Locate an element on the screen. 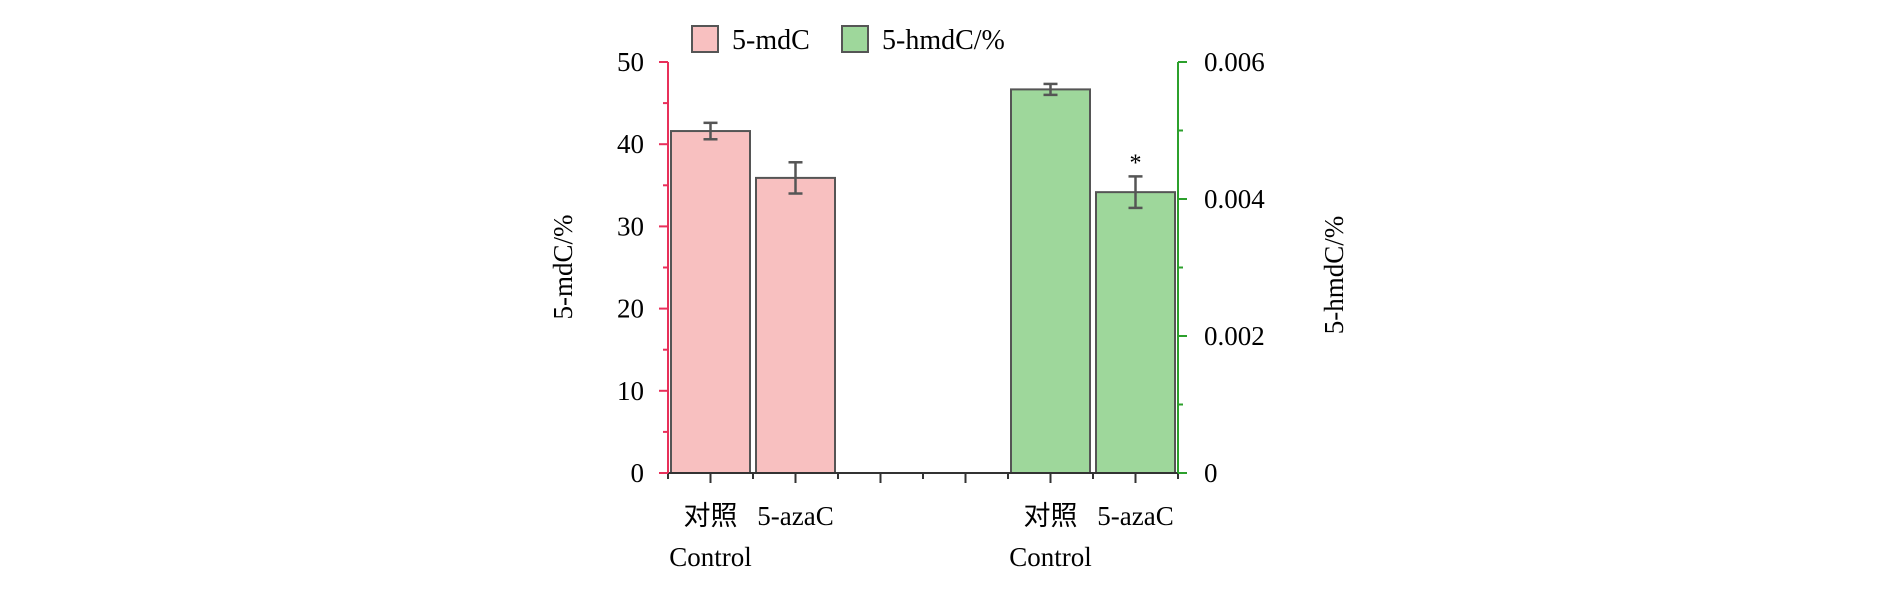  y-axis-right-tick-label: 0.004 is located at coordinates (1234, 199).